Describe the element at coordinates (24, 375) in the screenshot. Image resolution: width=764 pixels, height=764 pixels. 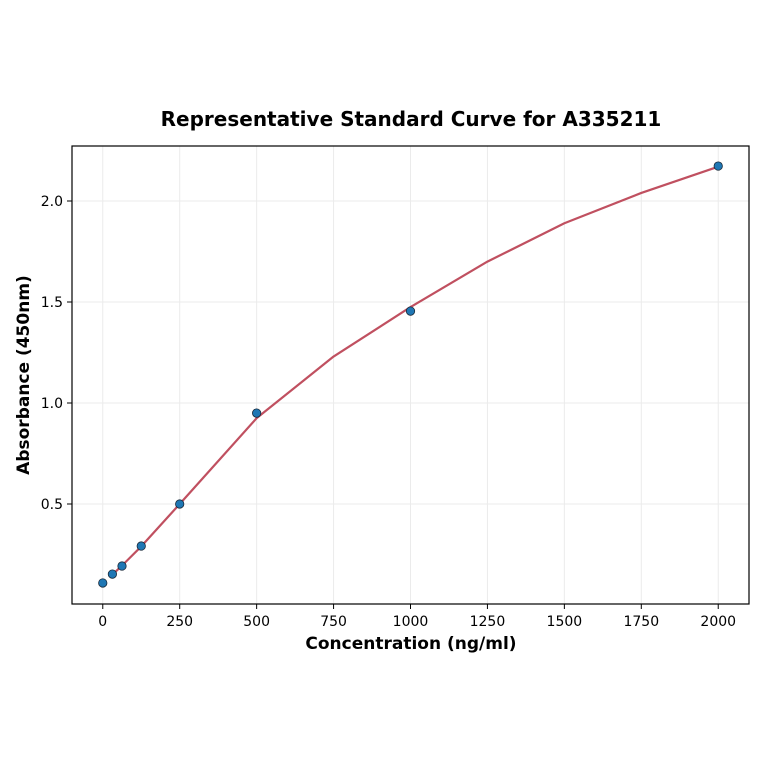
I see `y-axis-label: Absorbance (450nm)` at that location.